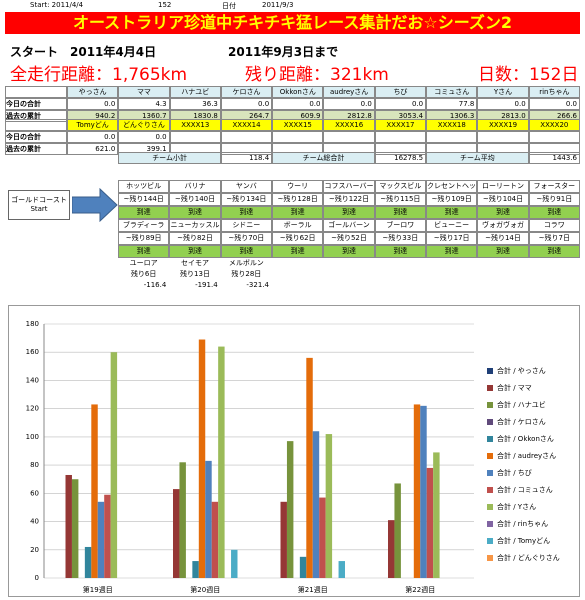 The width and height of the screenshot is (585, 600). I want to click on stop-remain: ~残り144日, so click(144, 199).